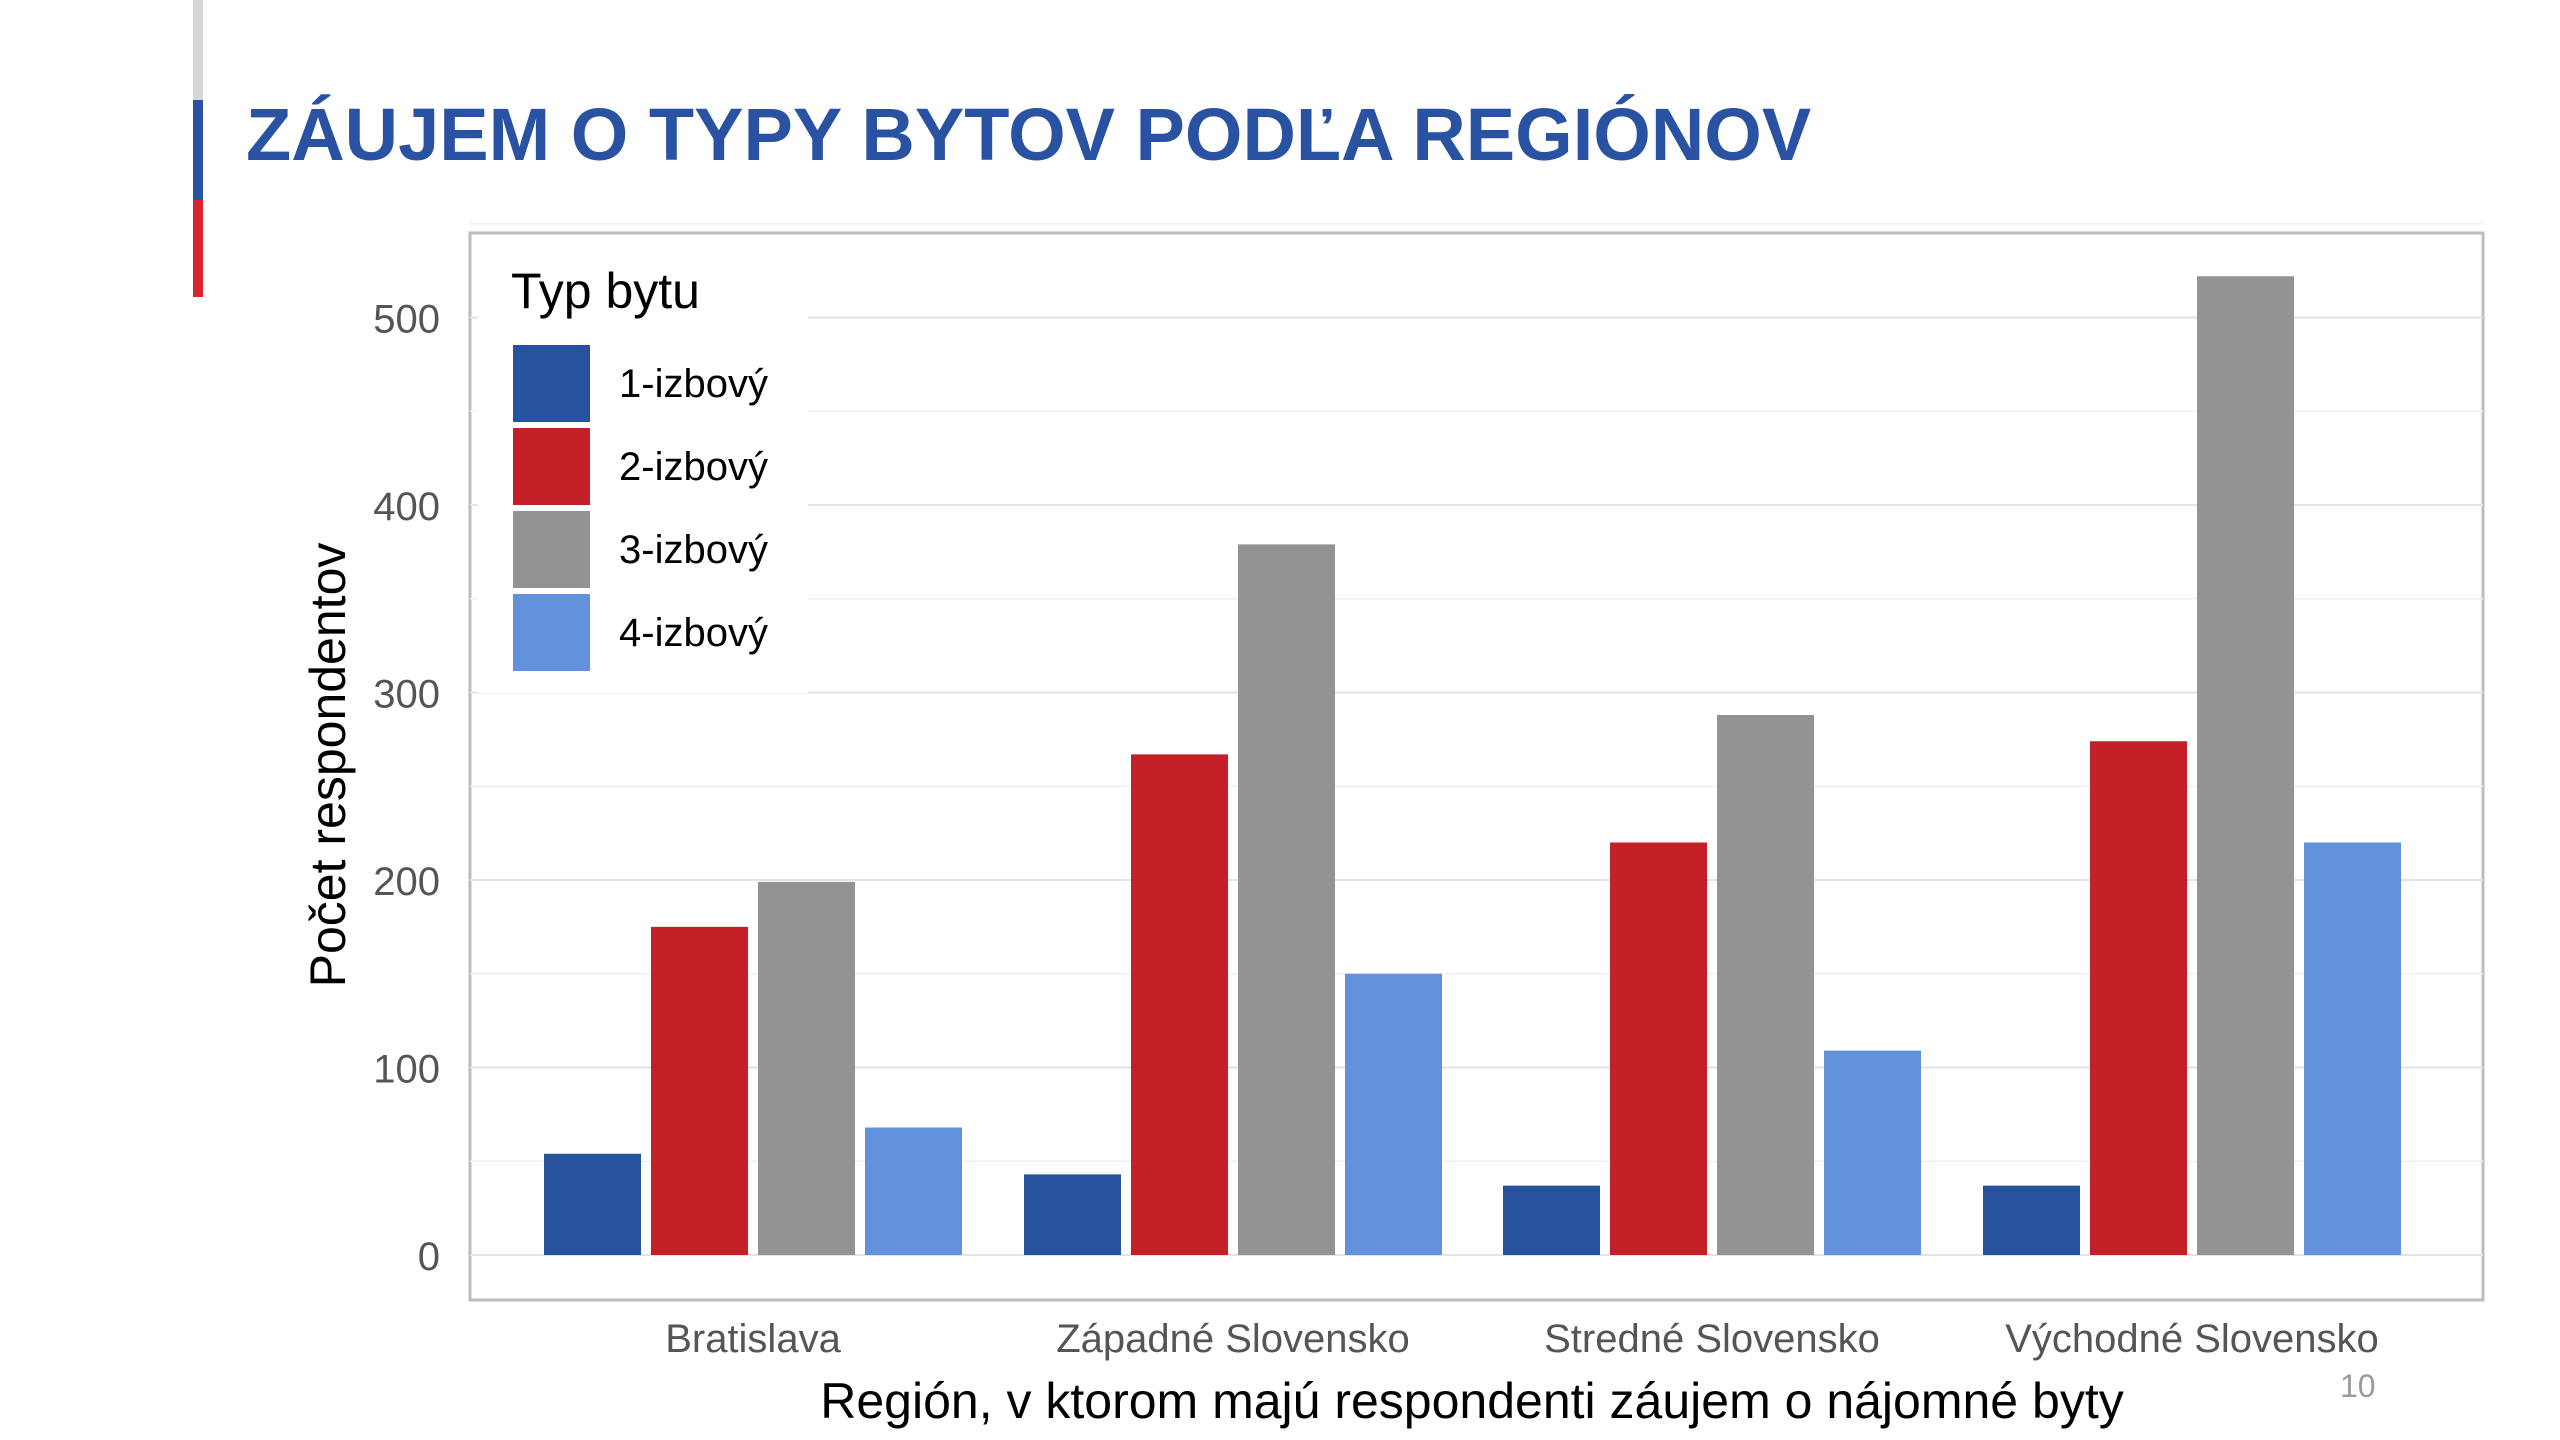 The image size is (2560, 1440). What do you see at coordinates (693, 550) in the screenshot?
I see `legend-label: 3-izbový` at bounding box center [693, 550].